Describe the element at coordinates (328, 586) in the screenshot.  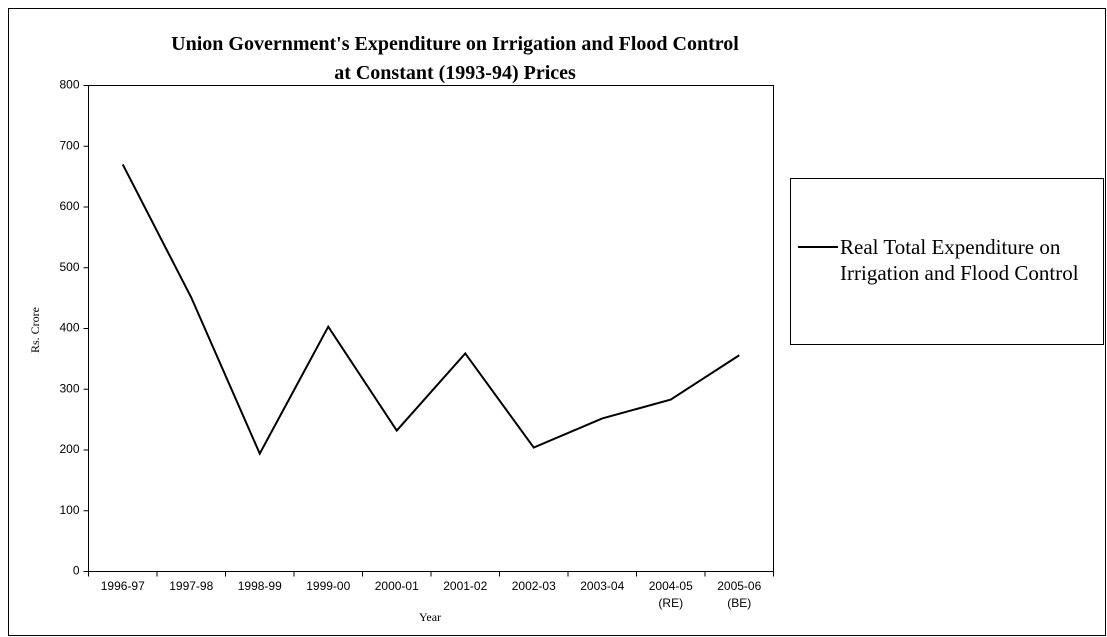
I see `x-tick-label: 1999-00` at that location.